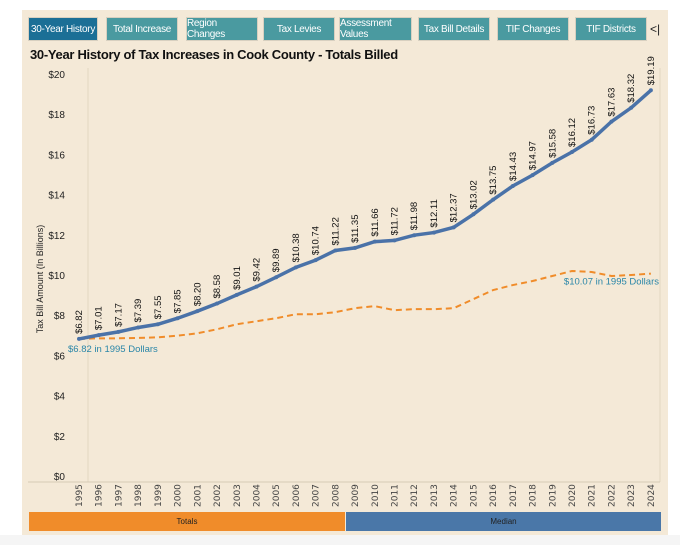 Image resolution: width=680 pixels, height=545 pixels. I want to click on x-tick-label: 2009, so click(356, 495).